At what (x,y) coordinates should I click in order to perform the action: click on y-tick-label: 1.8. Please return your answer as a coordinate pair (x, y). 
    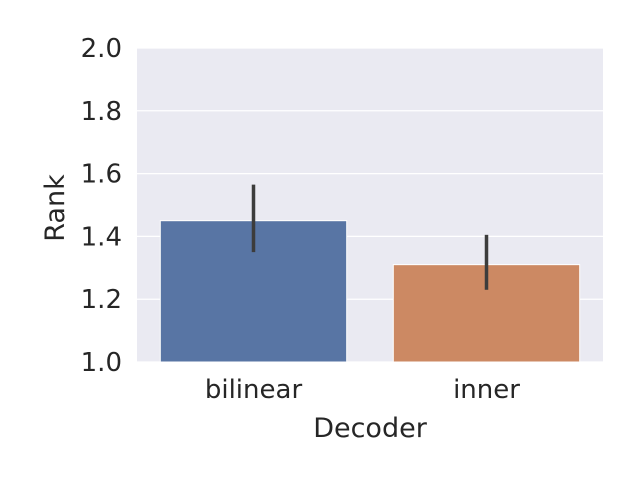
    Looking at the image, I should click on (101, 112).